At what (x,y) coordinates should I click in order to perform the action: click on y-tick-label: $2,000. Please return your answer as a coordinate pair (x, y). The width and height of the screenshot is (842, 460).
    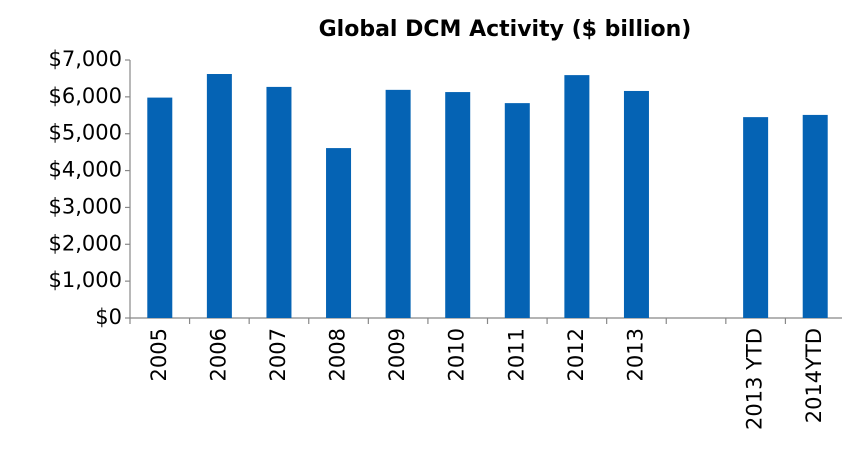
    Looking at the image, I should click on (85, 243).